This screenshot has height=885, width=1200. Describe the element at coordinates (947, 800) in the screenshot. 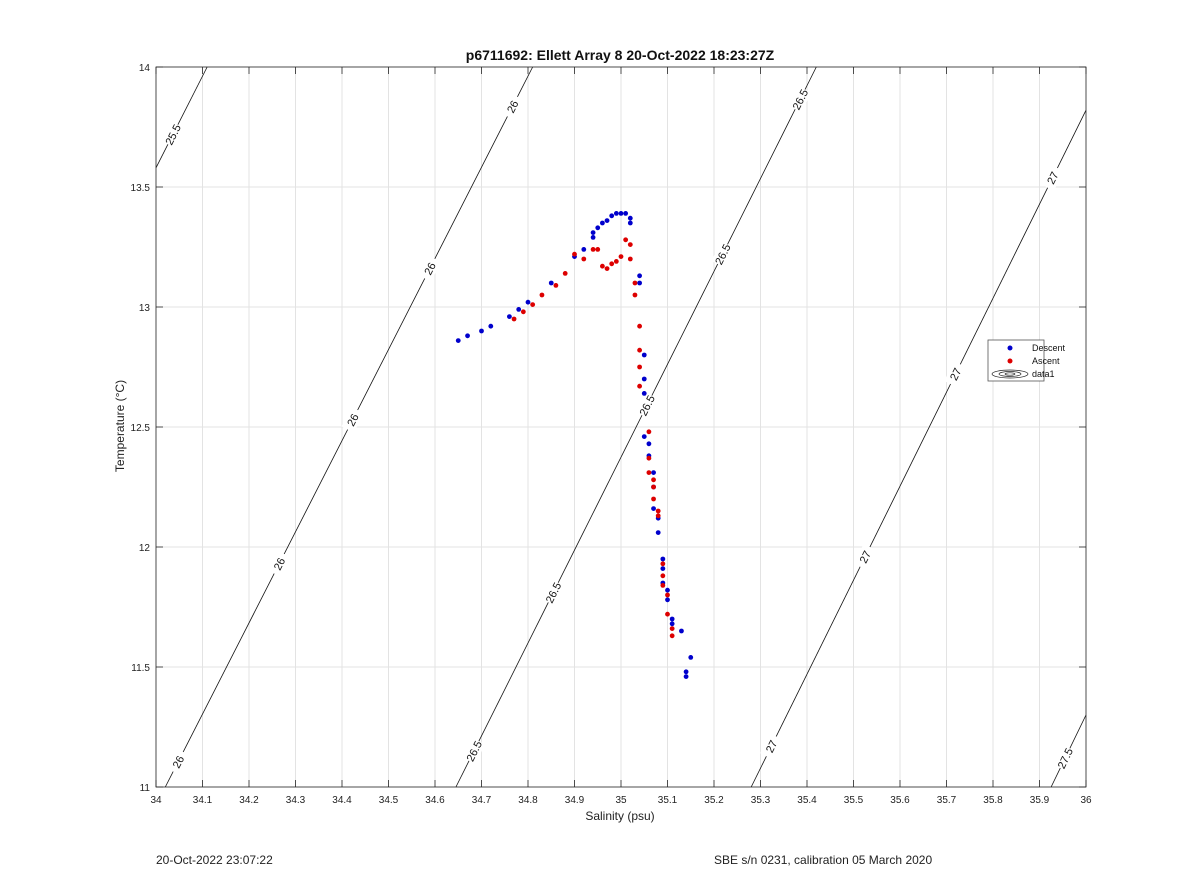

I see `x-tick-label: 35.7` at that location.